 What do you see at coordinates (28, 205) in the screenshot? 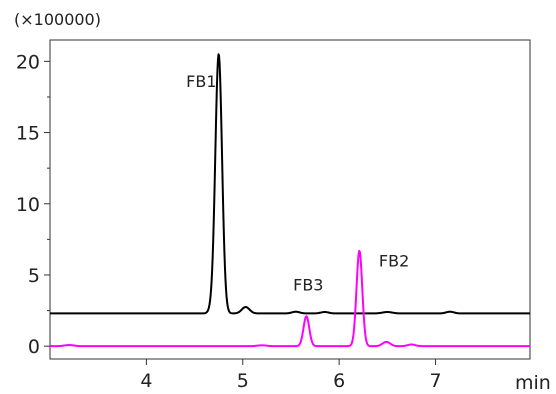
I see `y-tick-label: 10` at bounding box center [28, 205].